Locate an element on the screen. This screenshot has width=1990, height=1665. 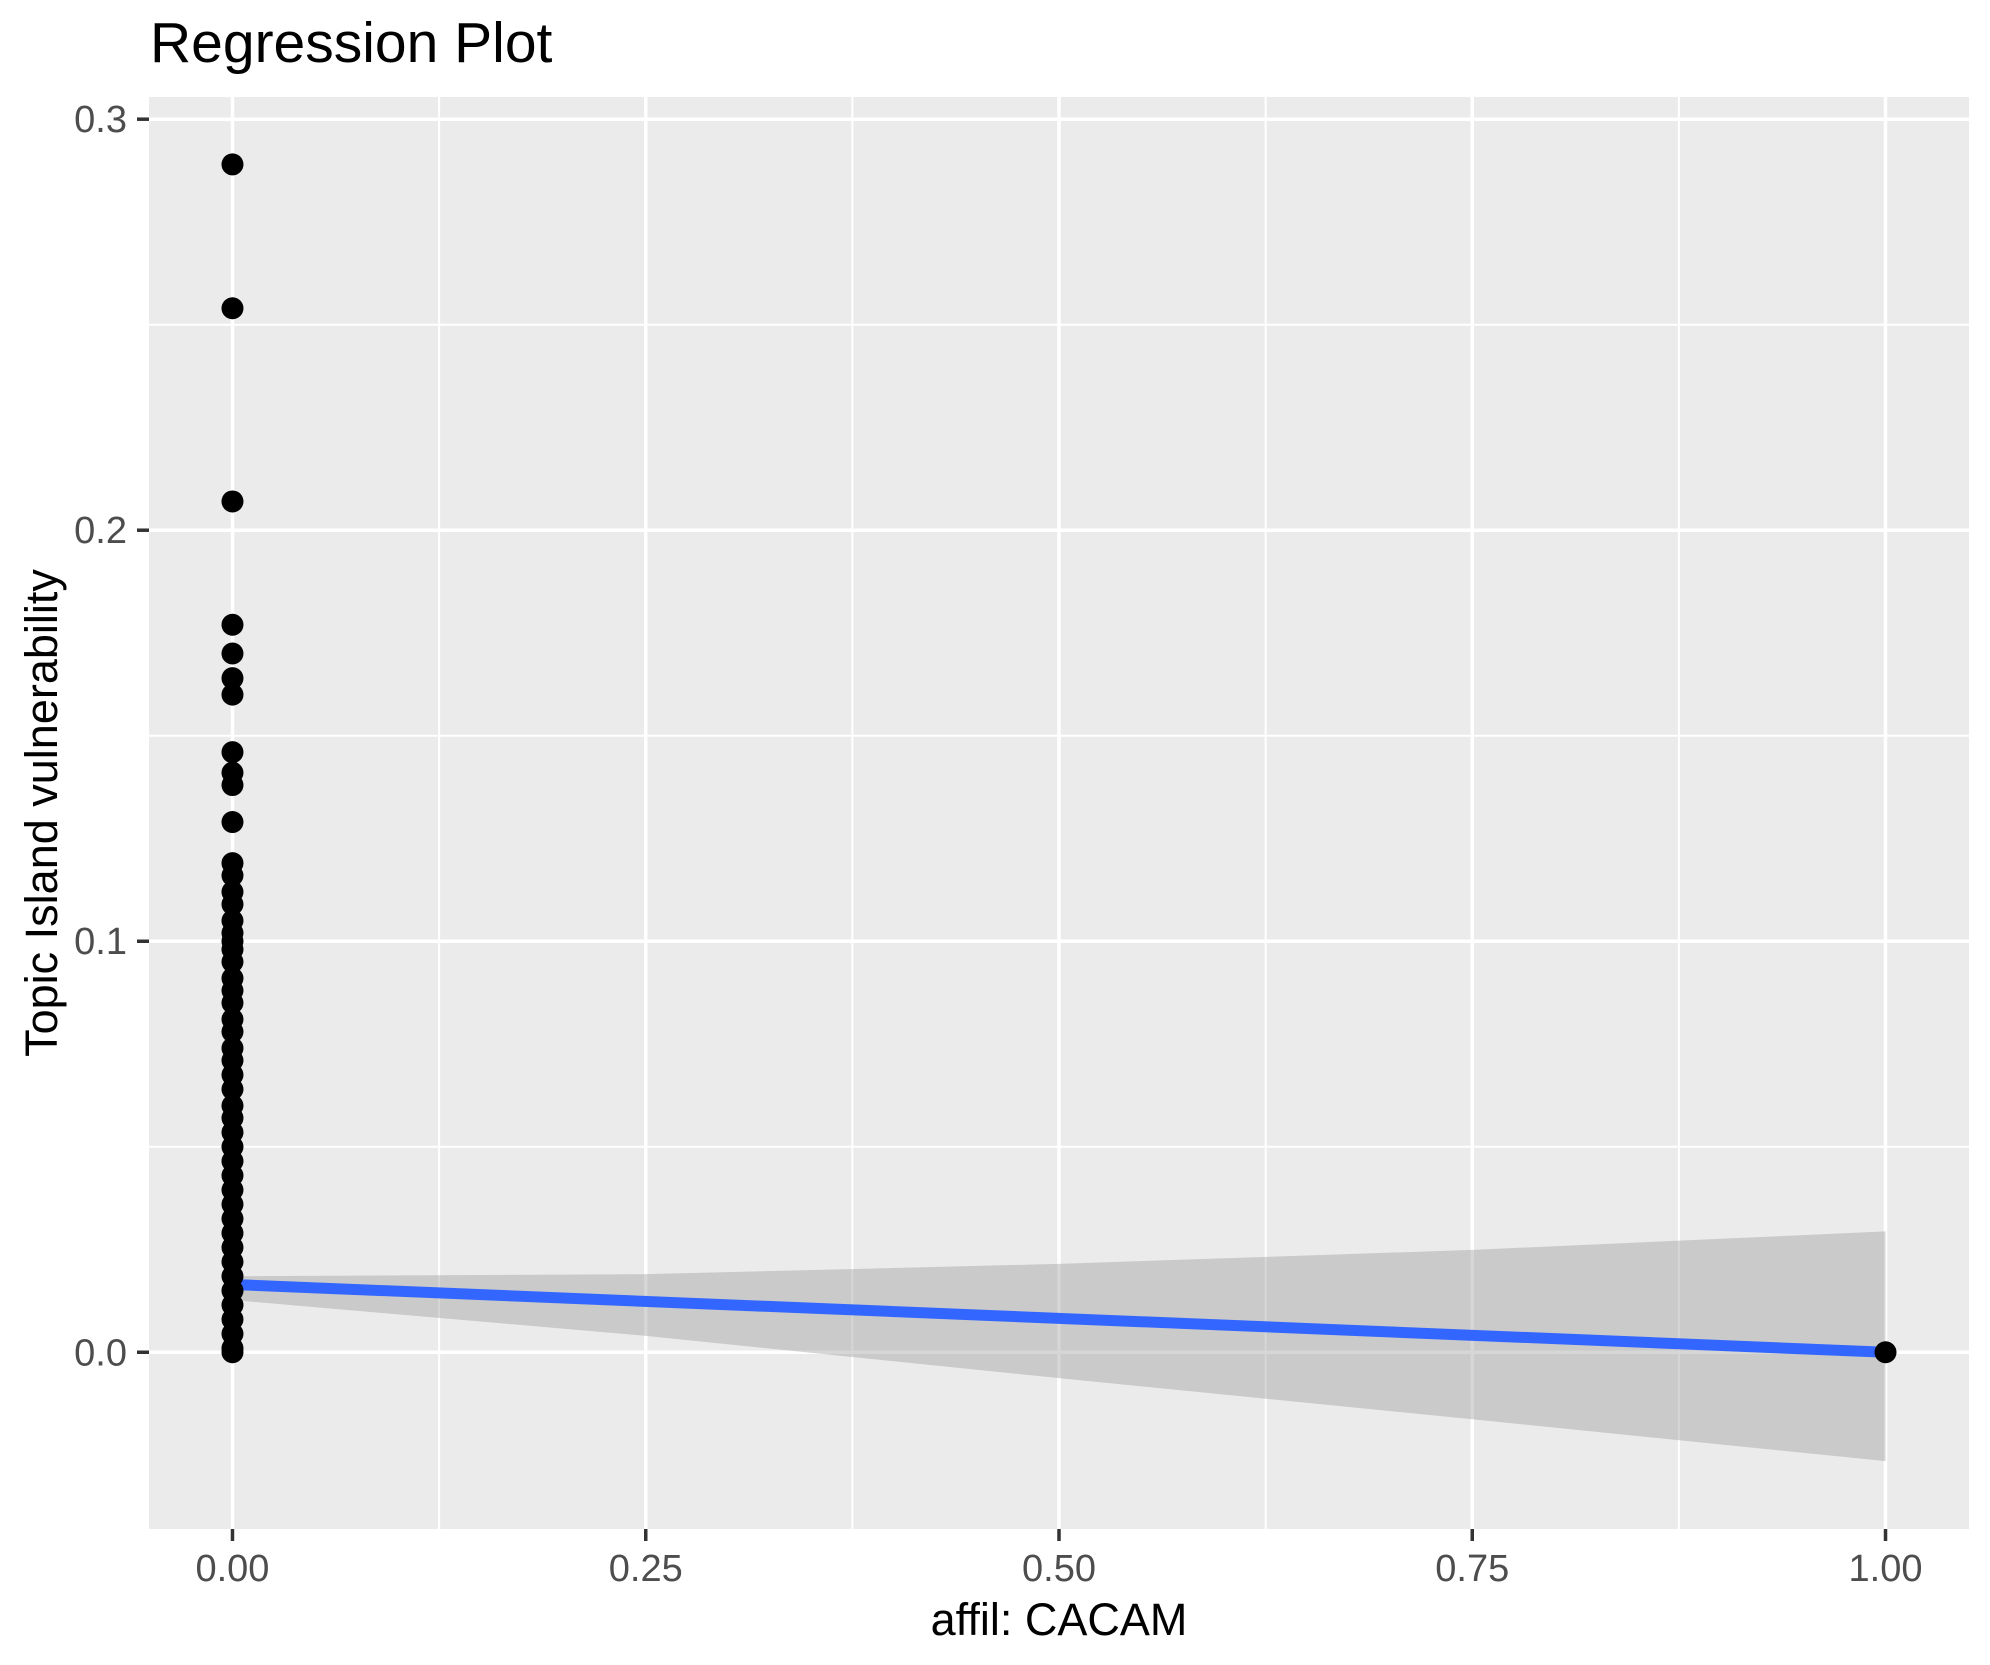
x-tick-label: 0.75 is located at coordinates (1472, 1569).